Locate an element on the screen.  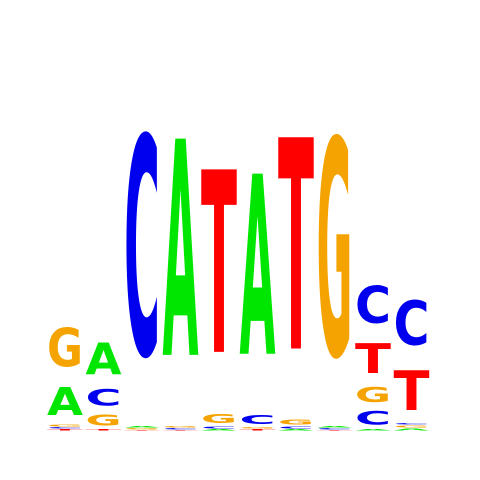
letter-a-col-5-1: A is located at coordinates (219, 430).